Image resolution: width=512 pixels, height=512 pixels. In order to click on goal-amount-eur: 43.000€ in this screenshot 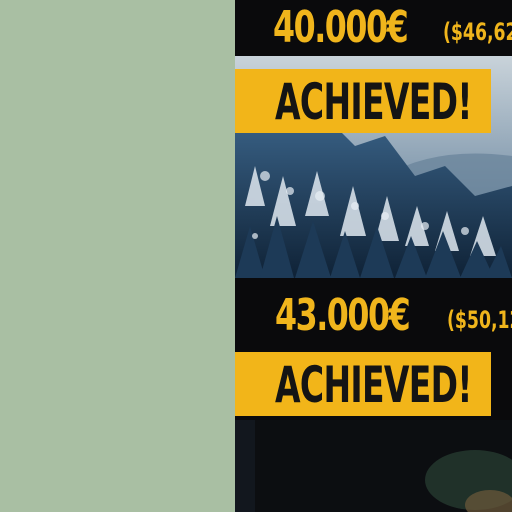, I will do `click(343, 315)`.